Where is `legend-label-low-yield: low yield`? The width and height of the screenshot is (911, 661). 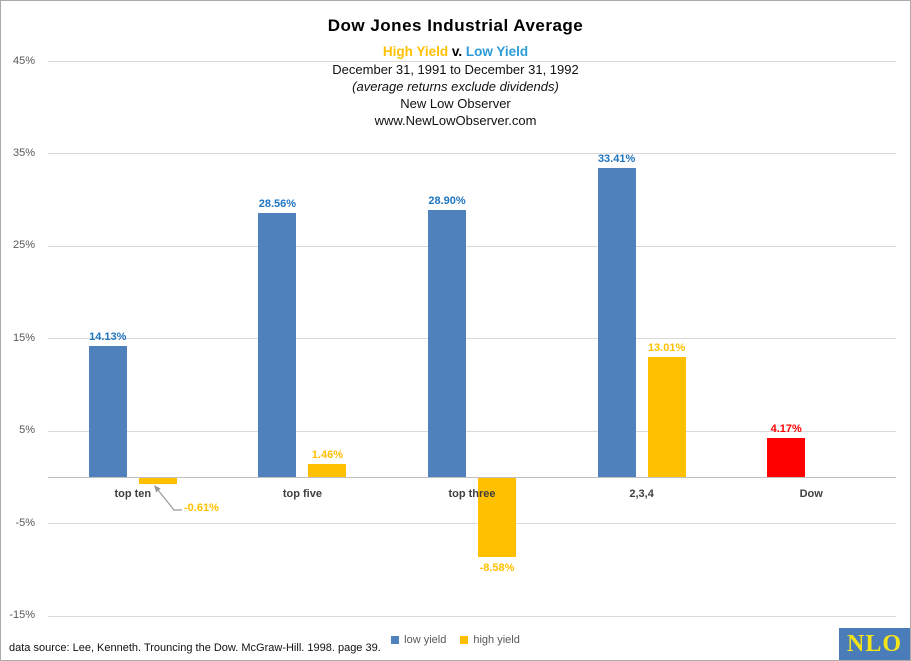 legend-label-low-yield: low yield is located at coordinates (425, 640).